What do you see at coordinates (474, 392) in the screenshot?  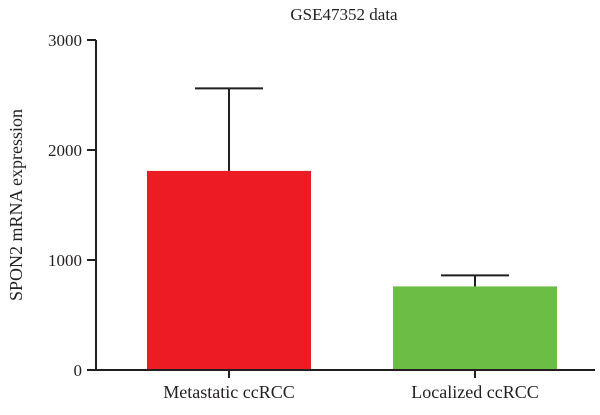 I see `category-label-2: Localized ccRCC` at bounding box center [474, 392].